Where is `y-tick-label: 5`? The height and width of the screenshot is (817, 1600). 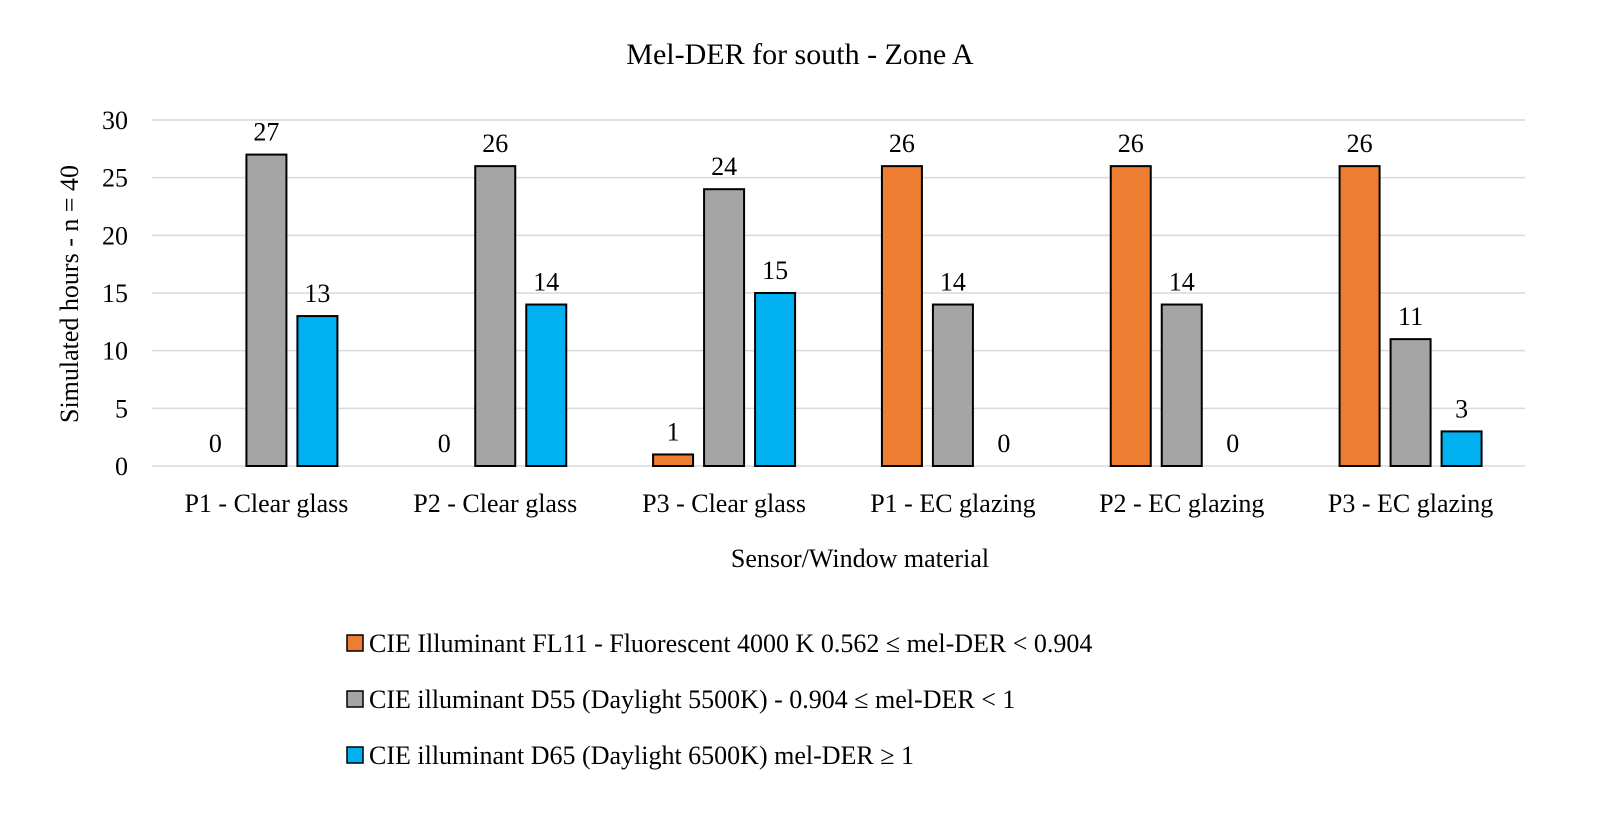
y-tick-label: 5 is located at coordinates (121, 408).